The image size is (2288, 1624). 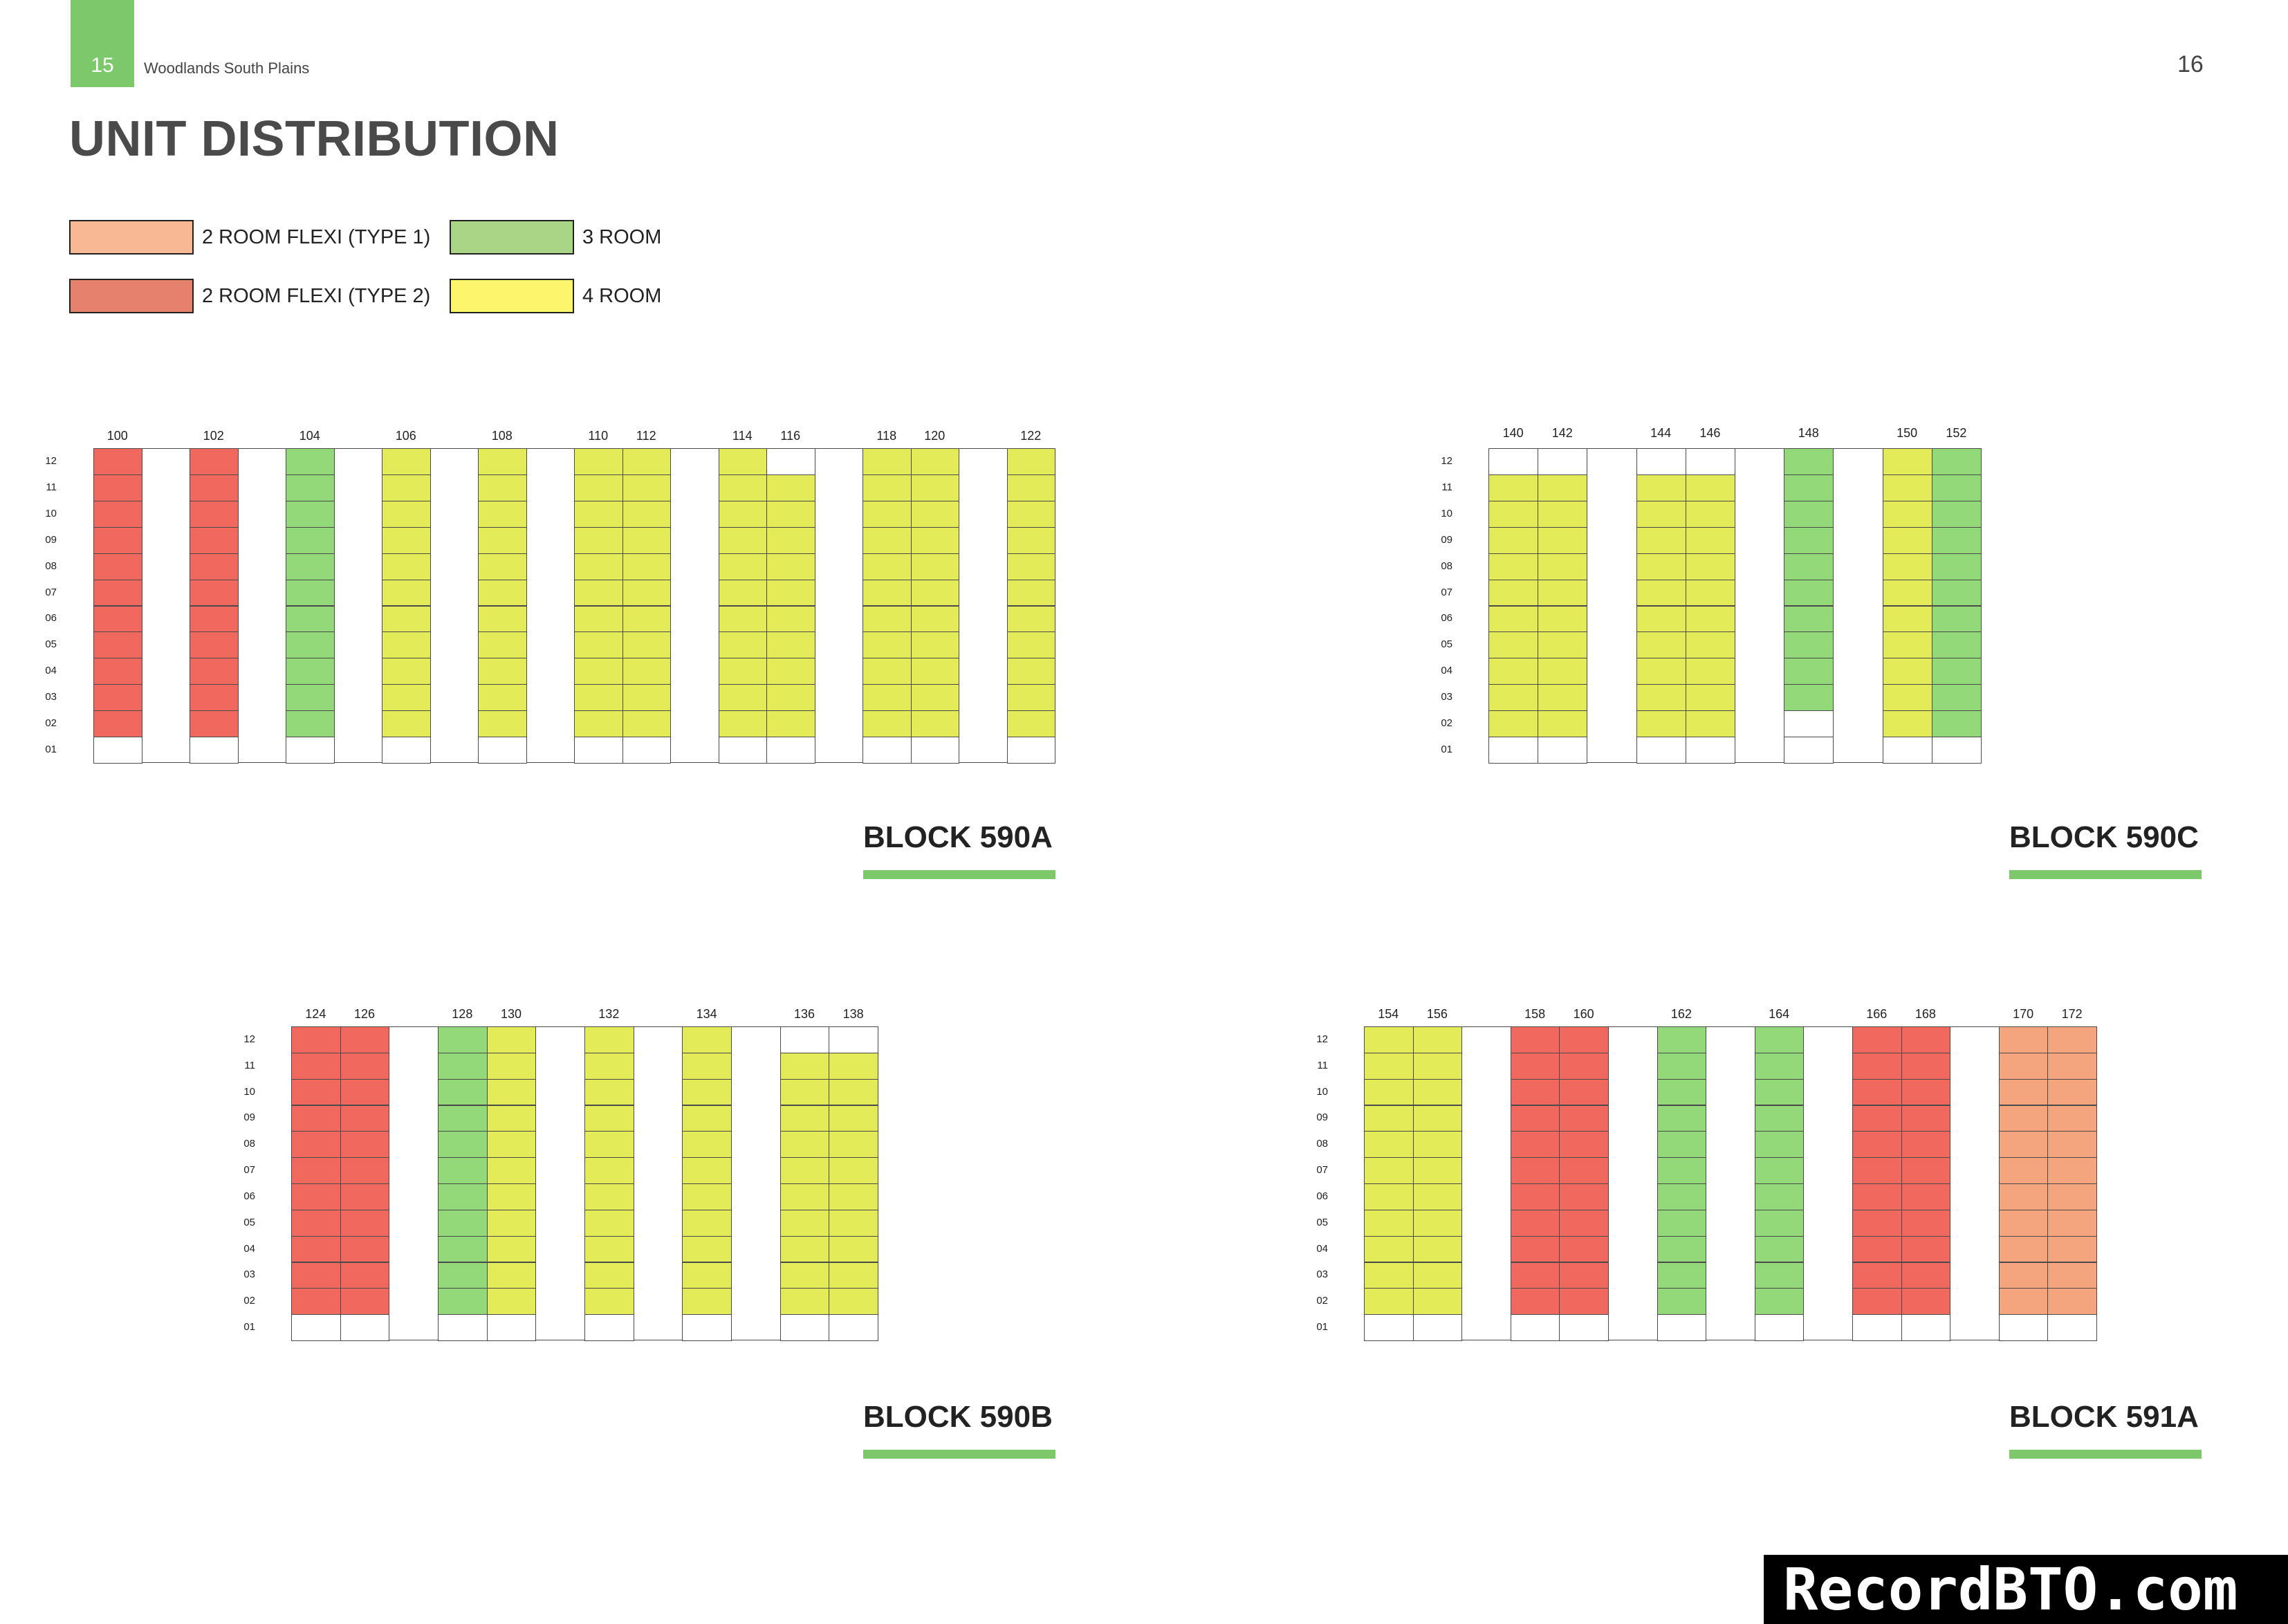 What do you see at coordinates (51, 723) in the screenshot?
I see `floor-label: 02` at bounding box center [51, 723].